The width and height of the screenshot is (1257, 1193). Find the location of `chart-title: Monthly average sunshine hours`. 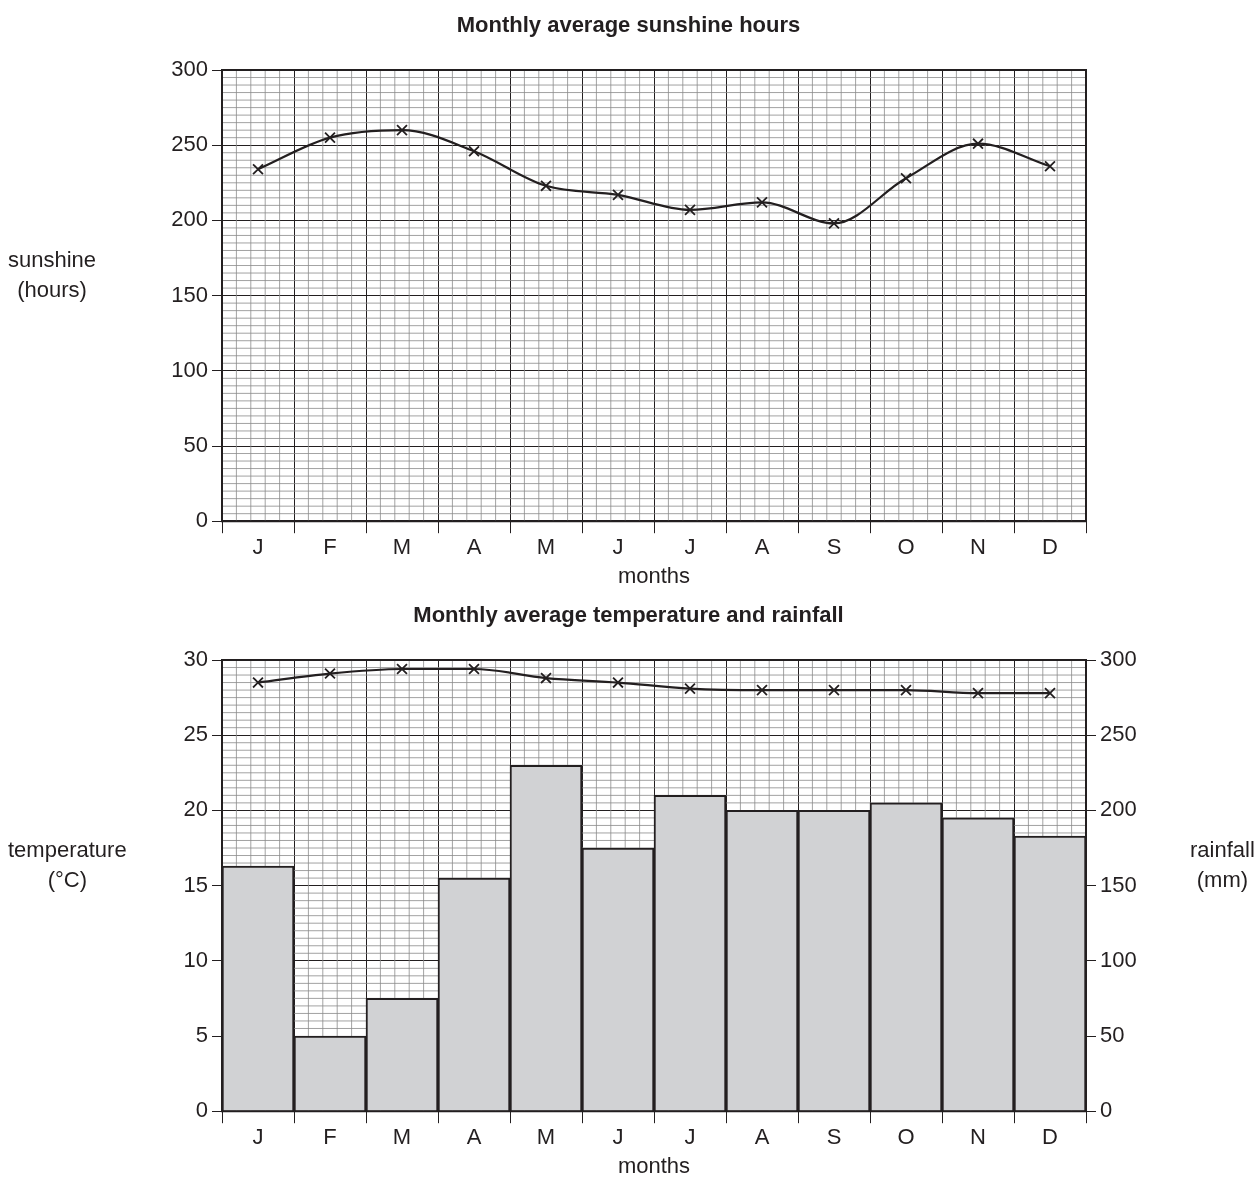

chart-title: Monthly average sunshine hours is located at coordinates (628, 25).